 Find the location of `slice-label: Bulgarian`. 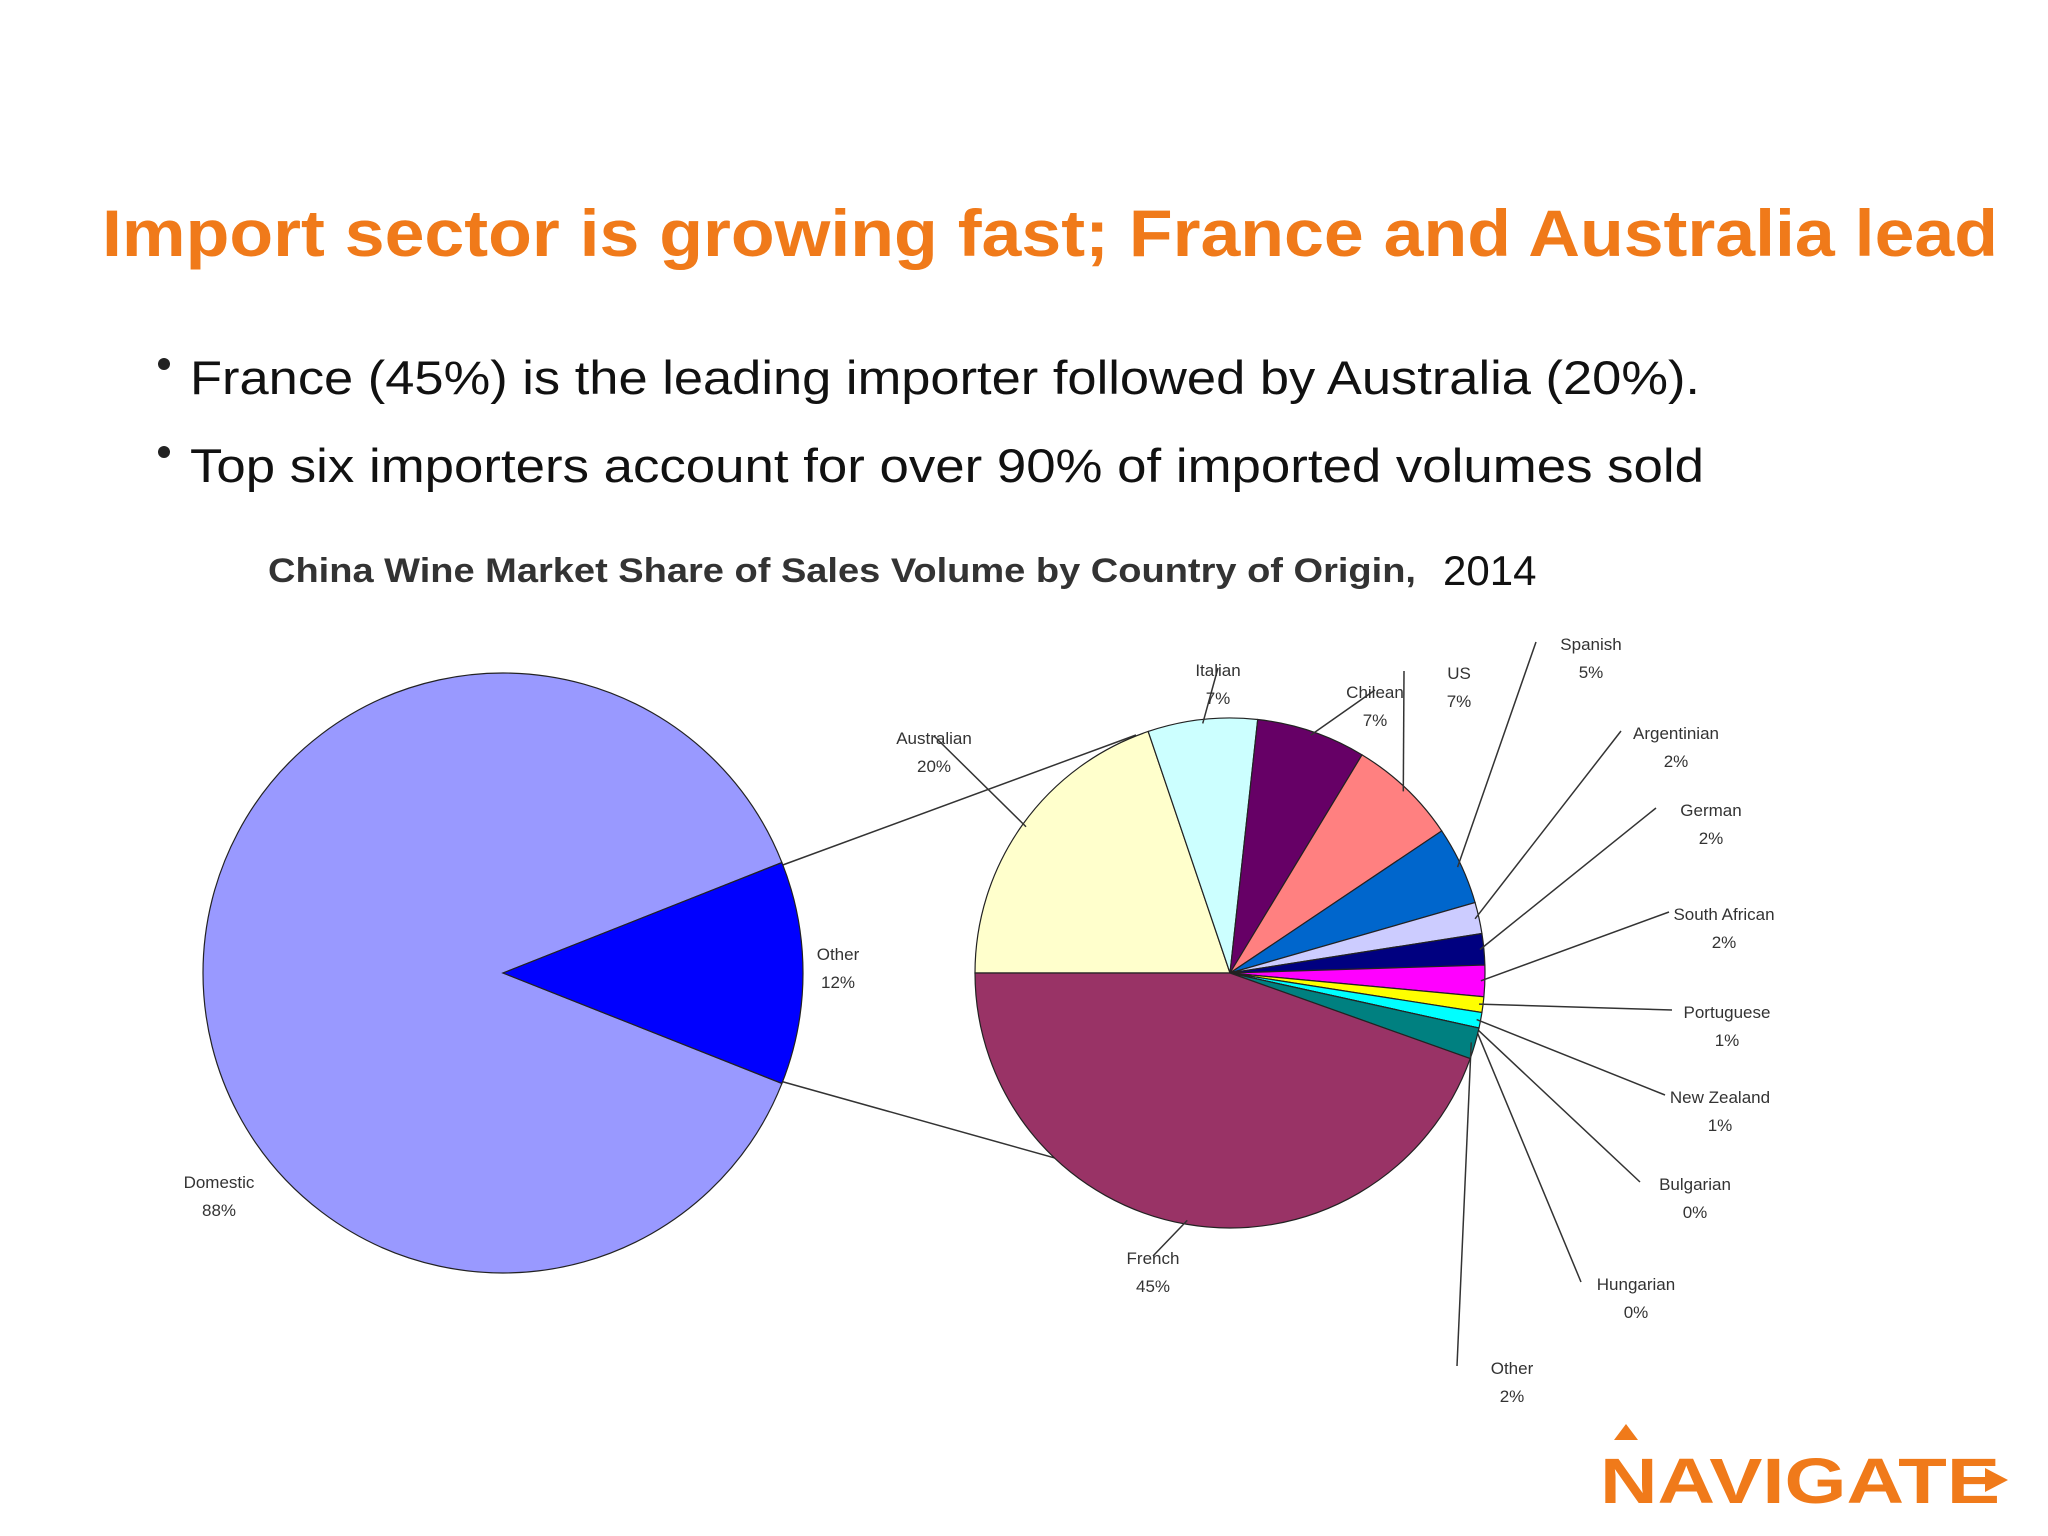

slice-label: Bulgarian is located at coordinates (1695, 1184).